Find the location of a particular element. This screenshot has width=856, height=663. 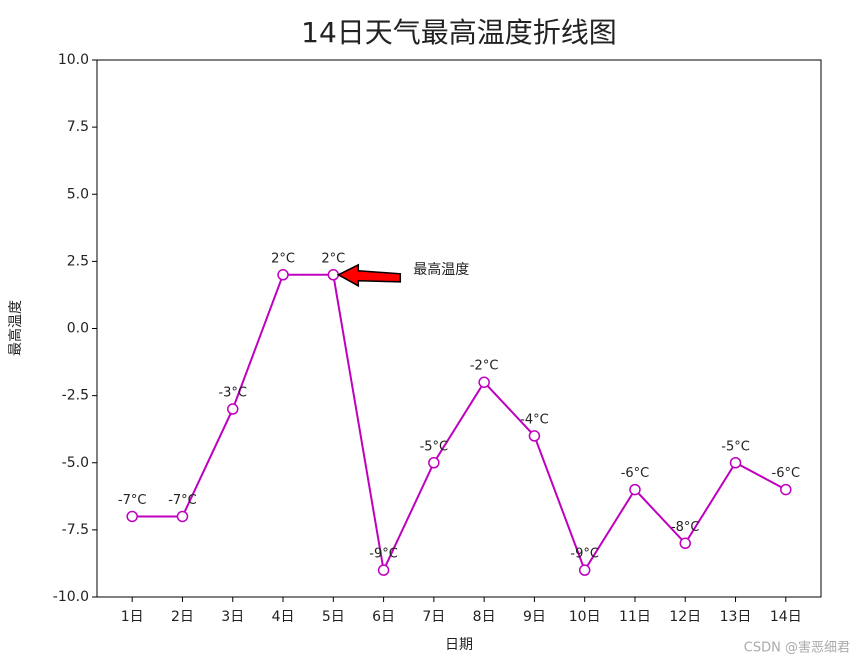

annotation-text: 最高温度 is located at coordinates (441, 269).